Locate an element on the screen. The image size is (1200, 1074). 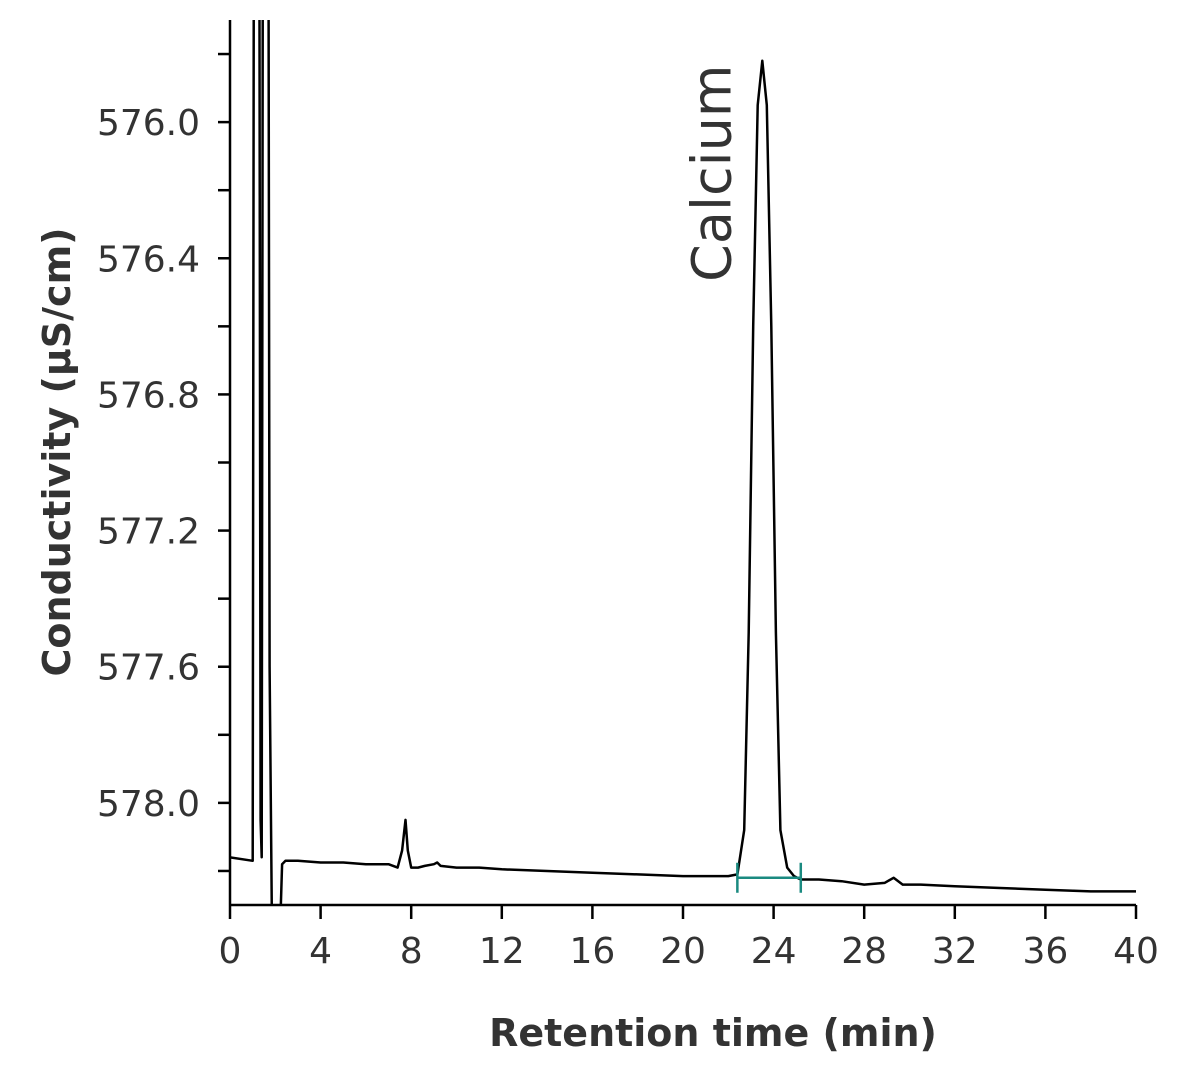
y-tick-label: 576.4 is located at coordinates (148, 259).